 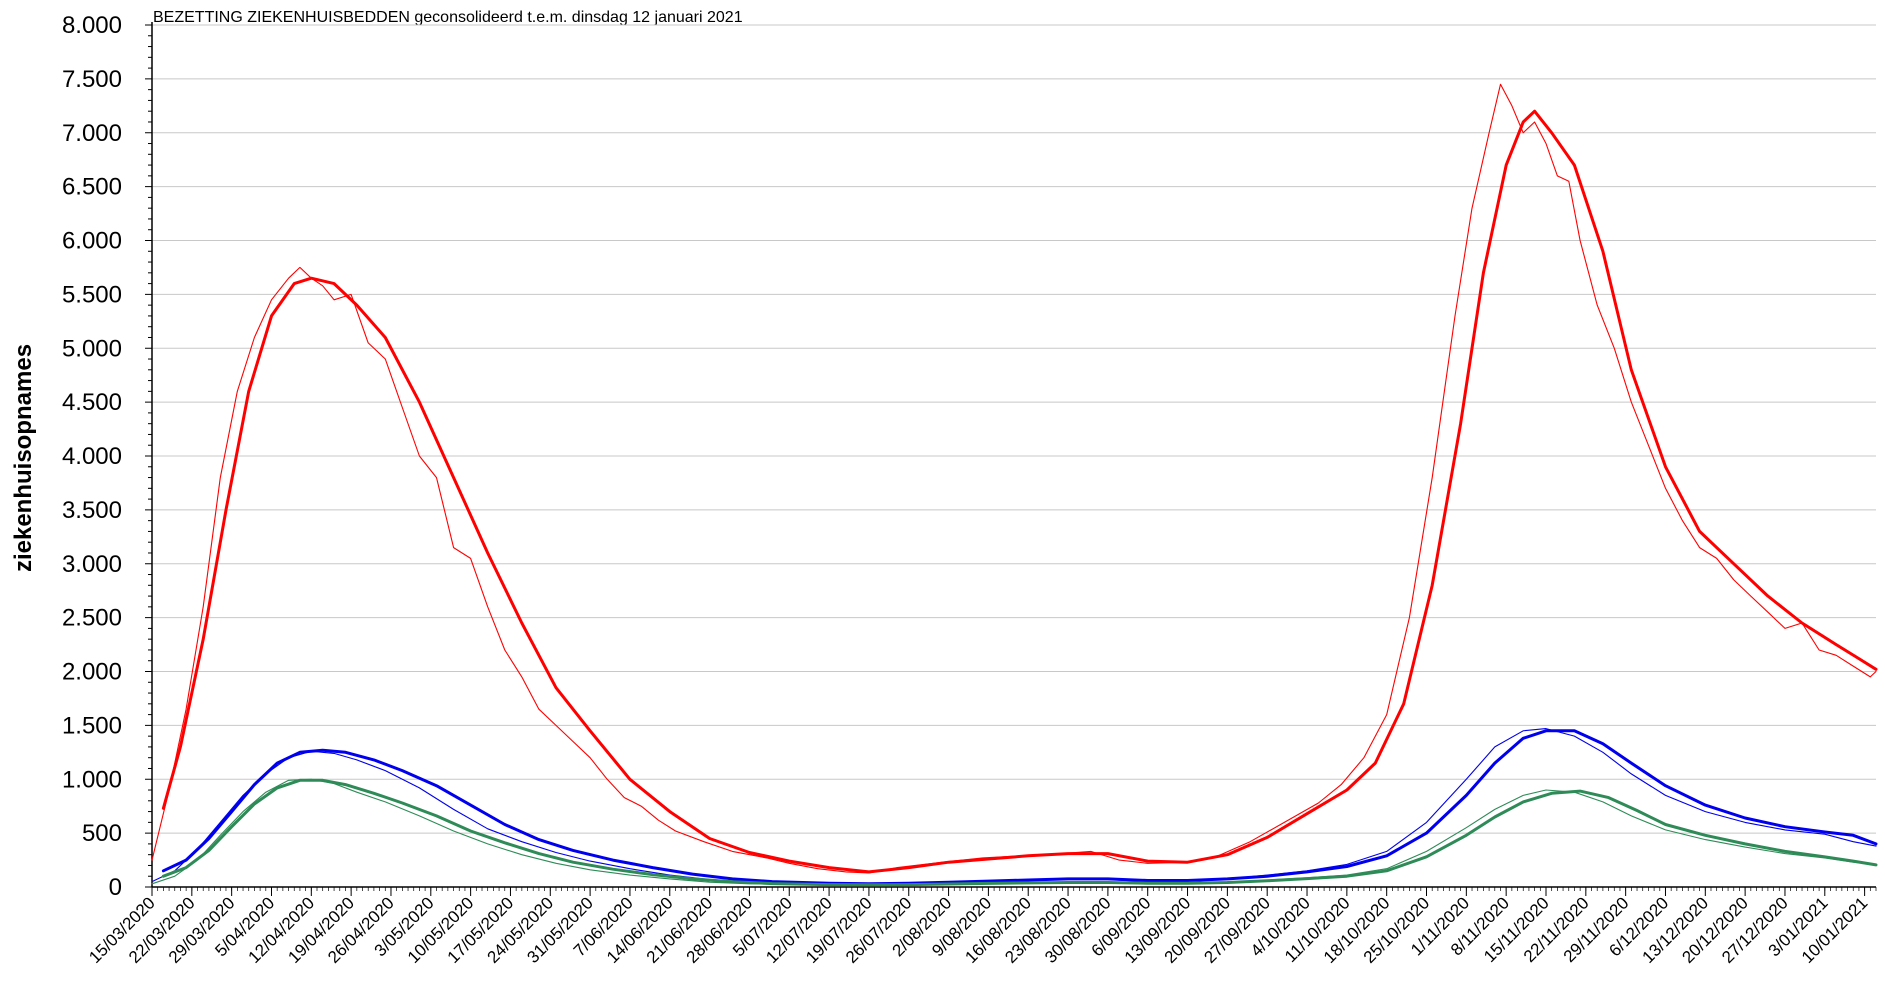 I want to click on y-tick-label: 4.000, so click(x=92, y=456).